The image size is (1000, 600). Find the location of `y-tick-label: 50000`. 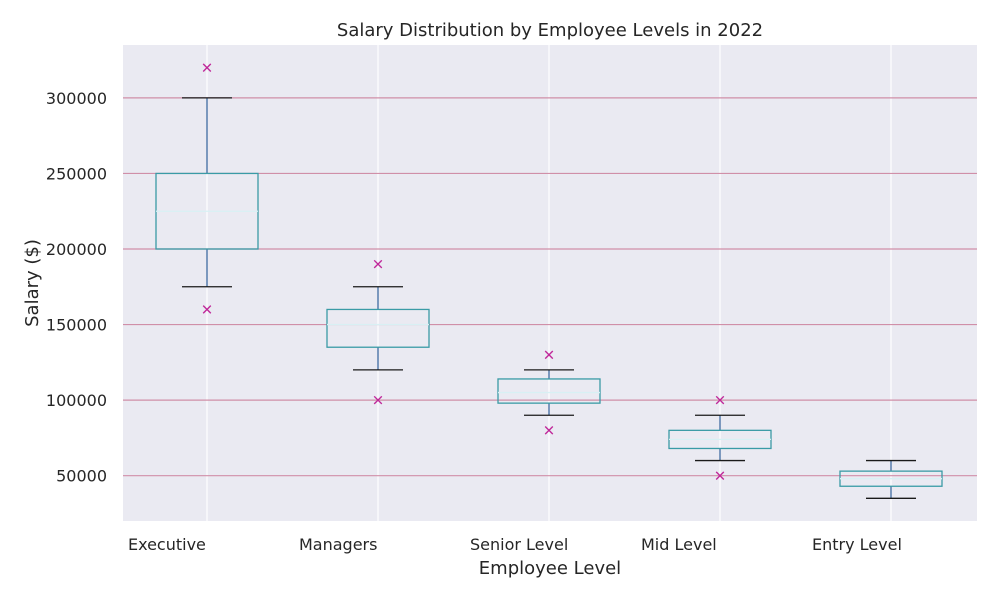

y-tick-label: 50000 is located at coordinates (81, 476).